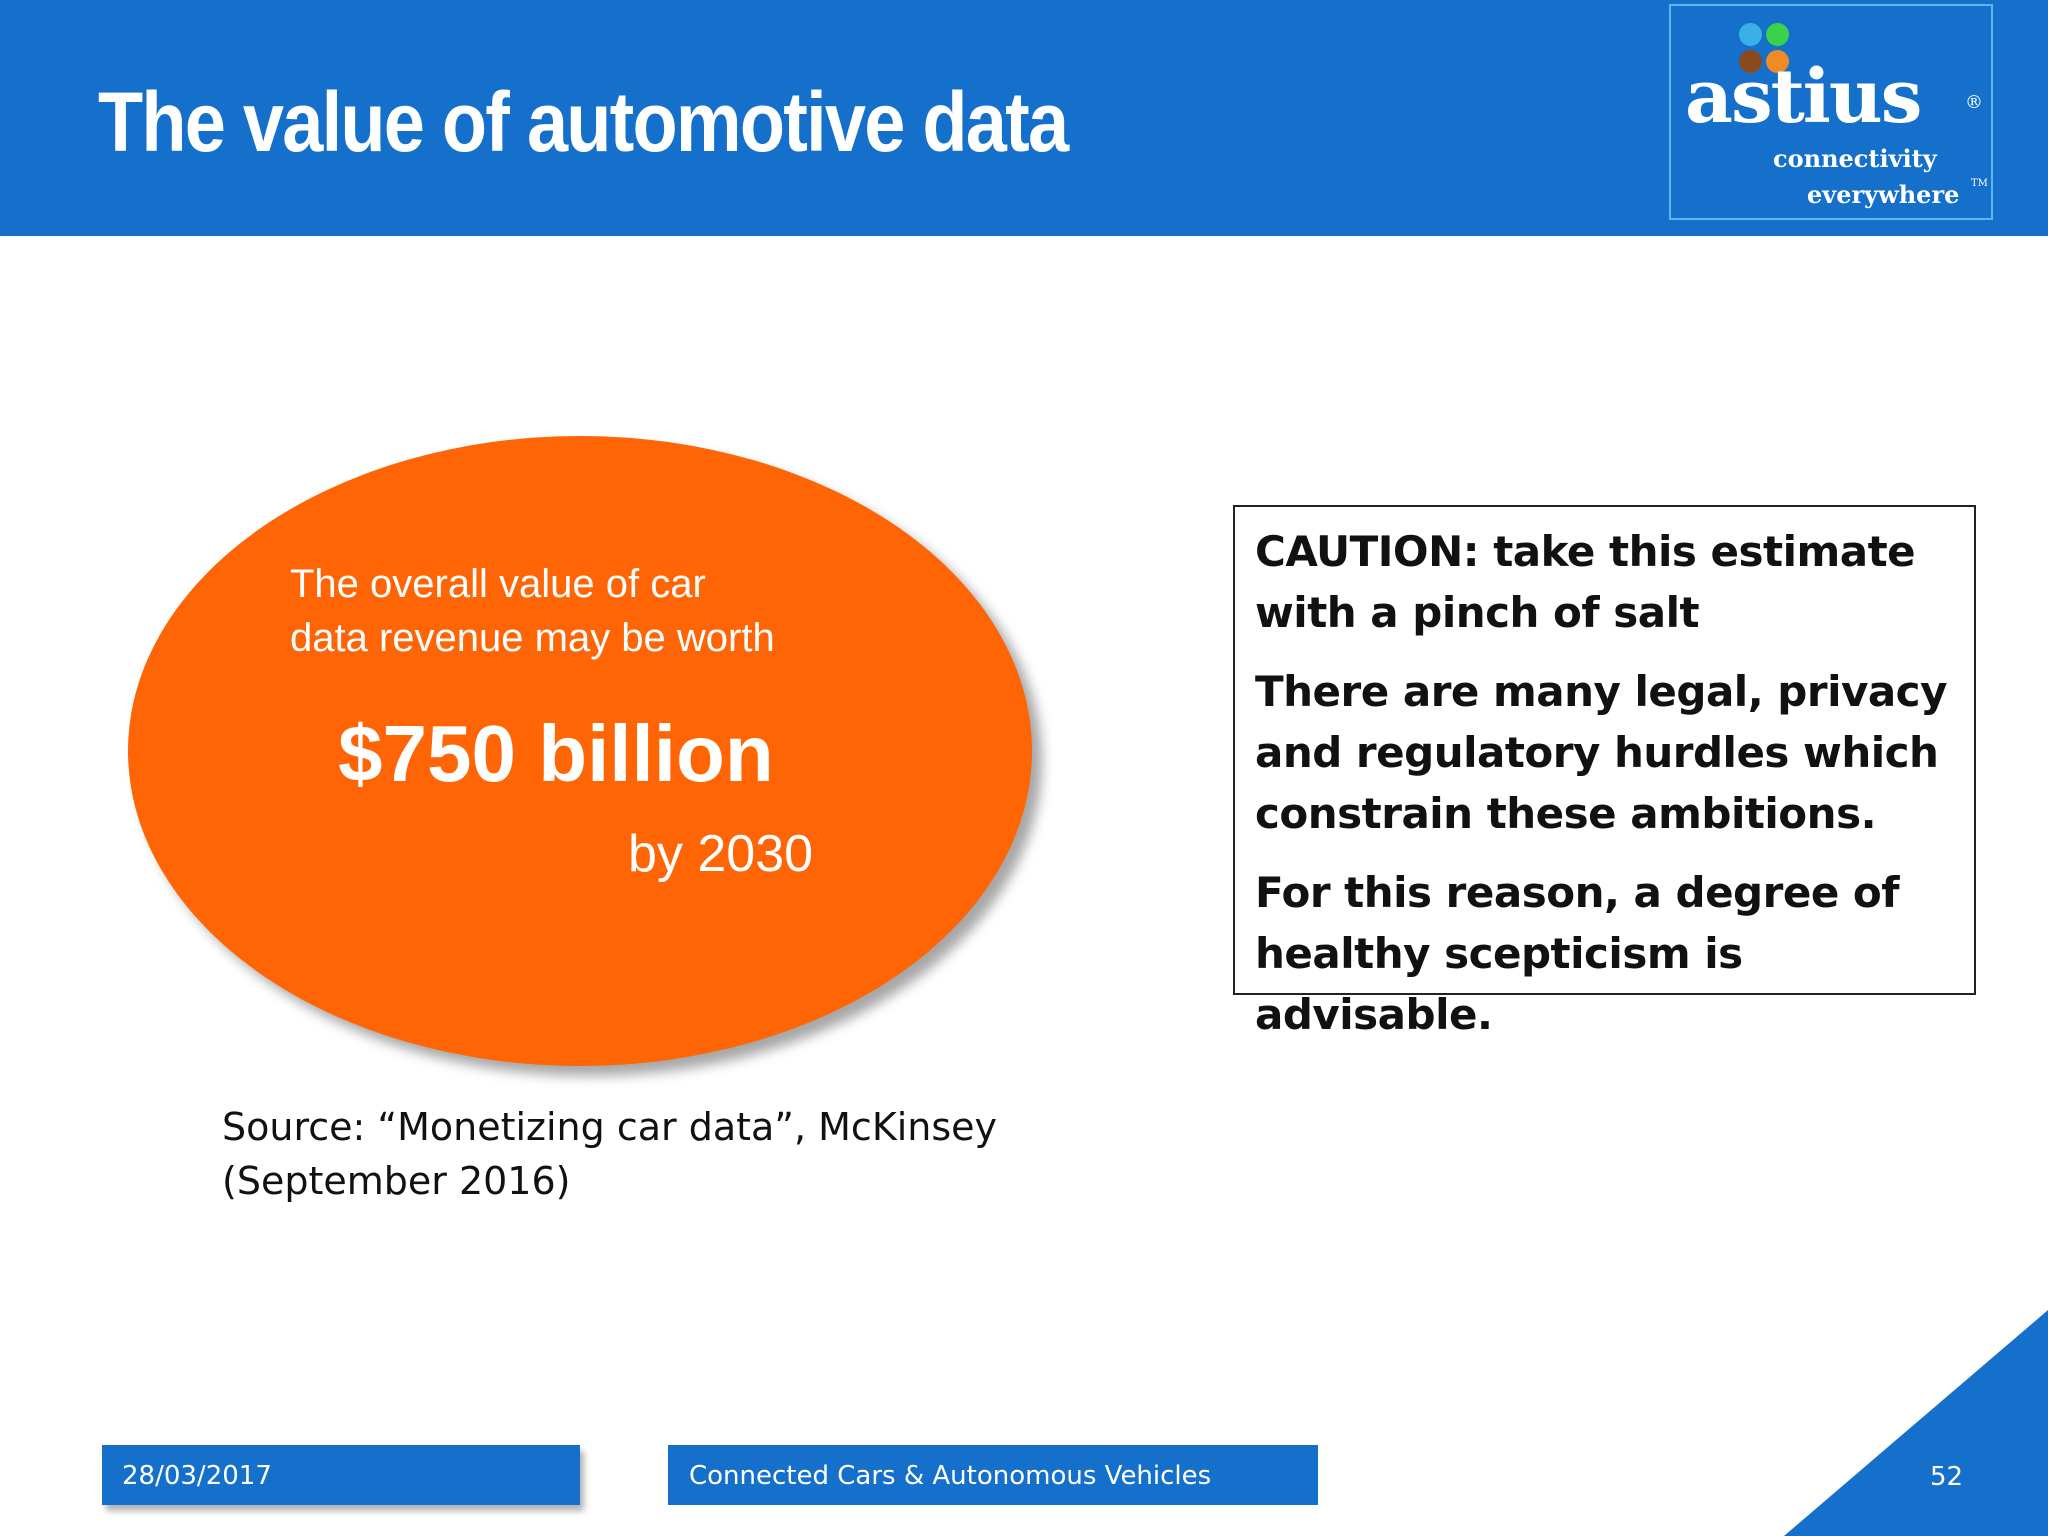  Describe the element at coordinates (1979, 183) in the screenshot. I see `logo-trademark: TM` at that location.